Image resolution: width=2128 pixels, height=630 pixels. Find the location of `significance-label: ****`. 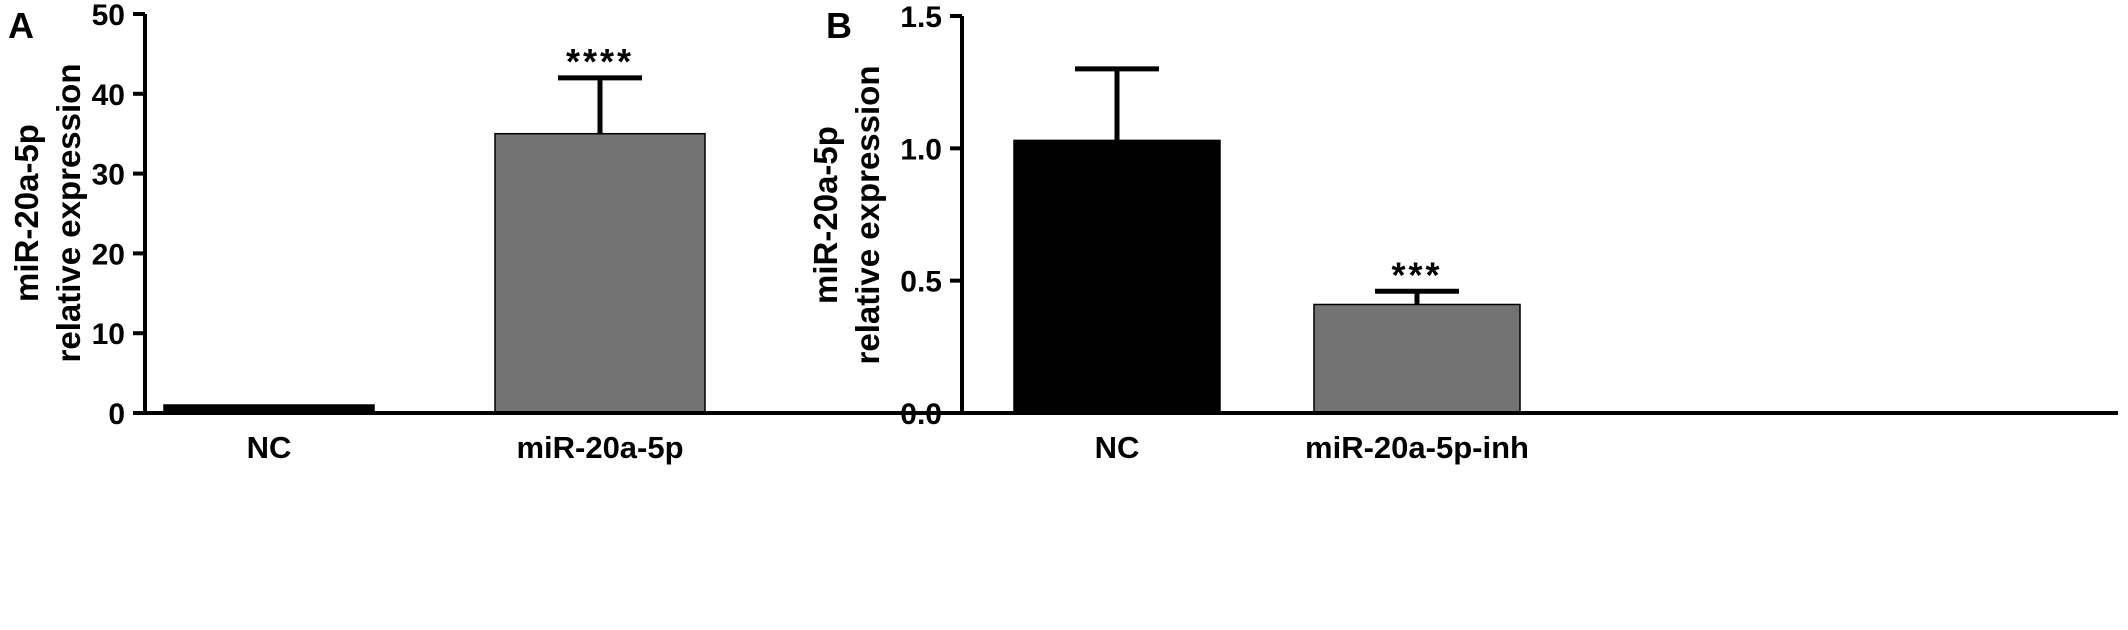

significance-label: **** is located at coordinates (600, 61).